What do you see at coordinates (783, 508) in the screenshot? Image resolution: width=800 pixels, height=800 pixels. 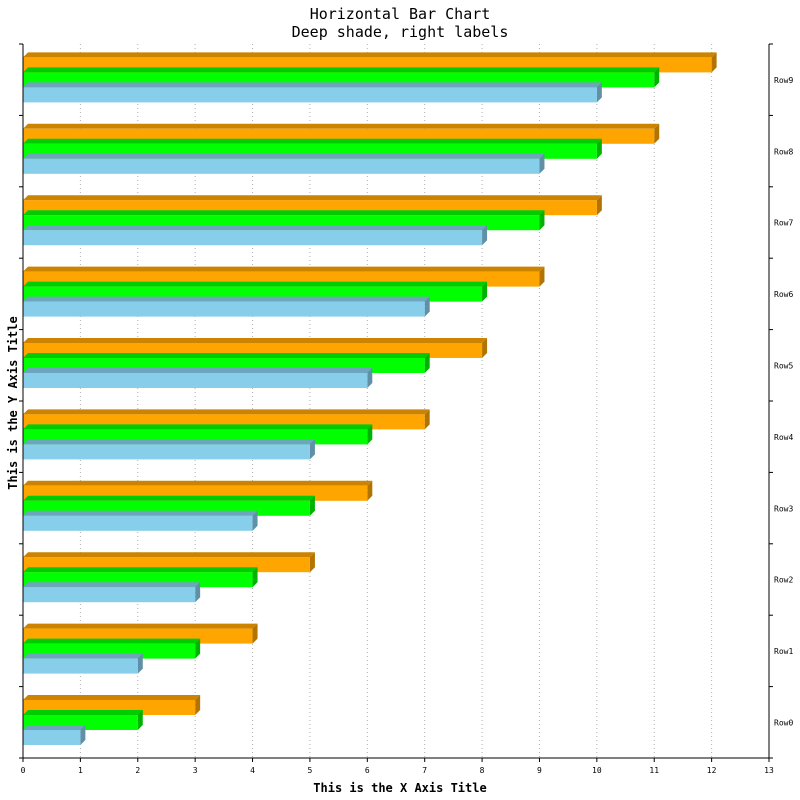 I see `category-label: Row3` at bounding box center [783, 508].